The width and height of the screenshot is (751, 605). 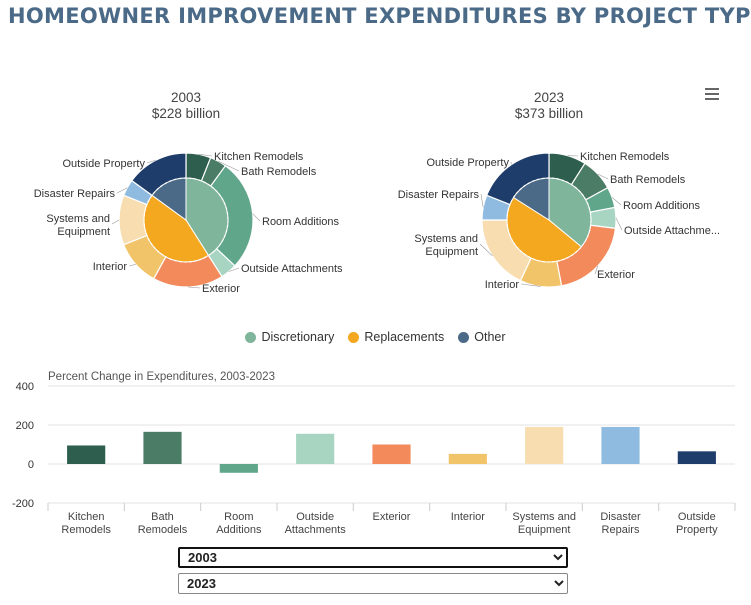 I want to click on legend-item-other: Other, so click(x=482, y=337).